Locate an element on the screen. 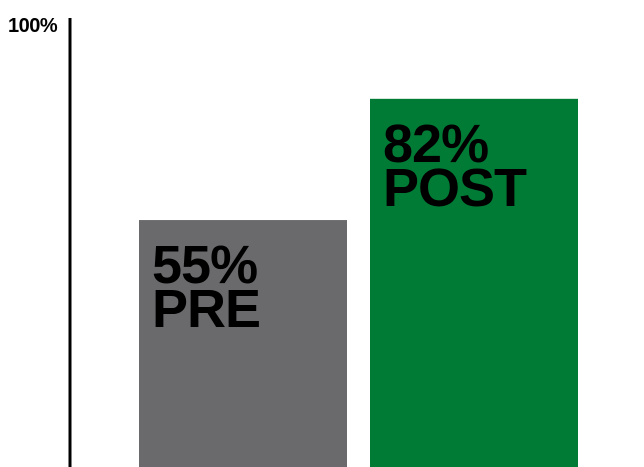 The width and height of the screenshot is (644, 467). bar-category-label-pre: PRE is located at coordinates (206, 309).